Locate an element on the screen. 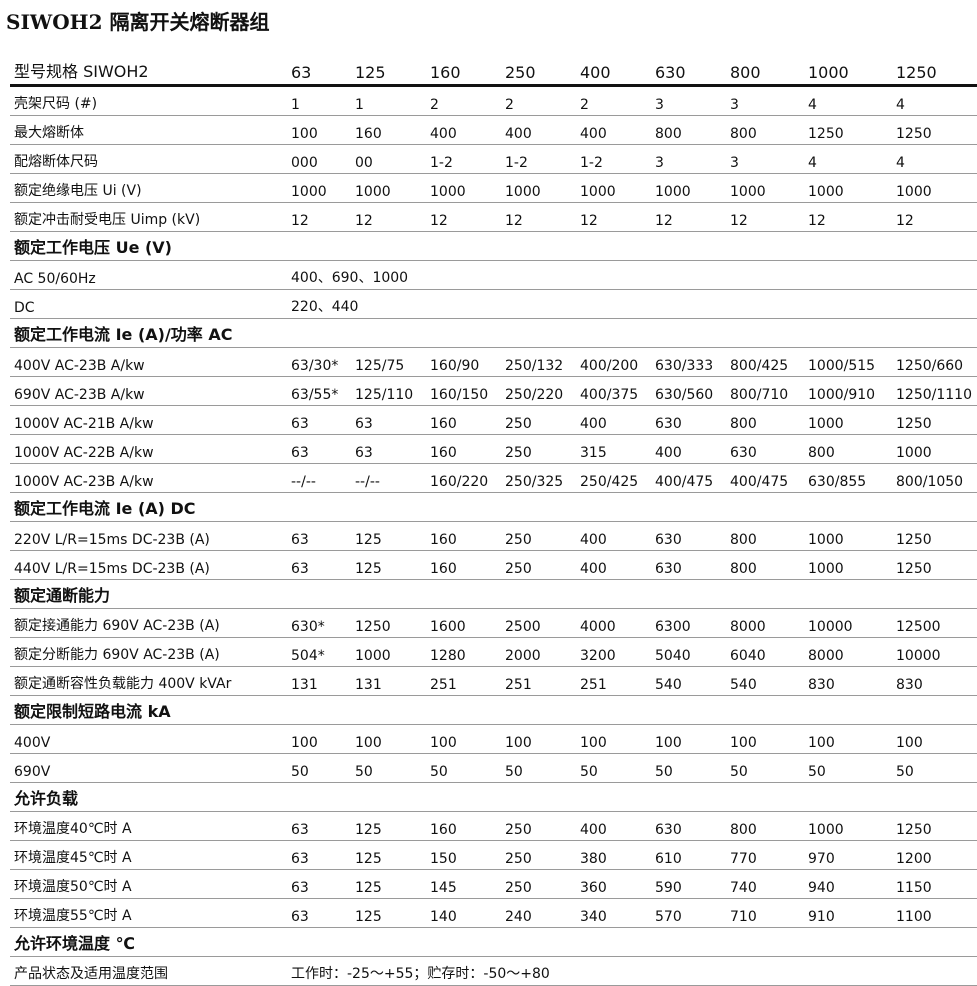 This screenshot has height=986, width=977. cell: 2000 is located at coordinates (538, 652).